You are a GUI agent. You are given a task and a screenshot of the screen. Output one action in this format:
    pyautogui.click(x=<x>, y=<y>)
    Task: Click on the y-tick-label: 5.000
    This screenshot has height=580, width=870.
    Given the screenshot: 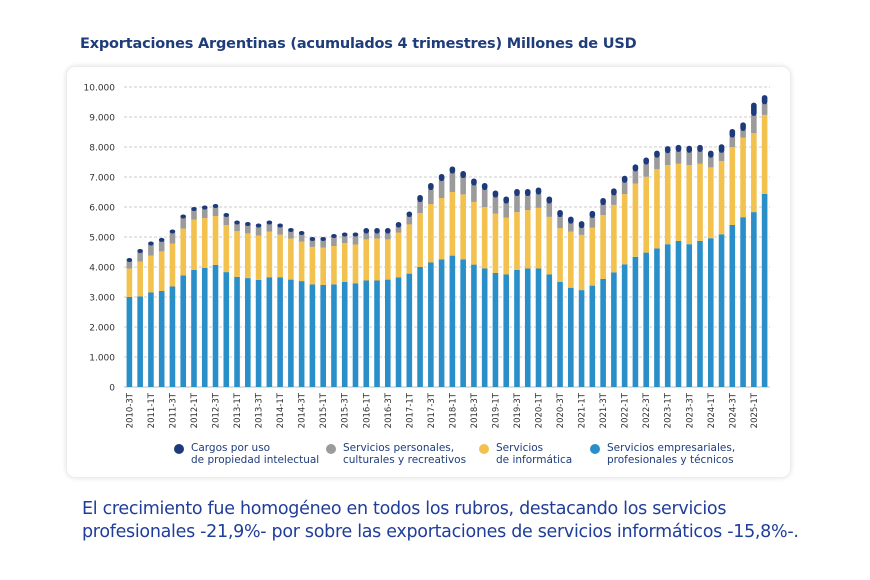 What is the action you would take?
    pyautogui.click(x=102, y=239)
    